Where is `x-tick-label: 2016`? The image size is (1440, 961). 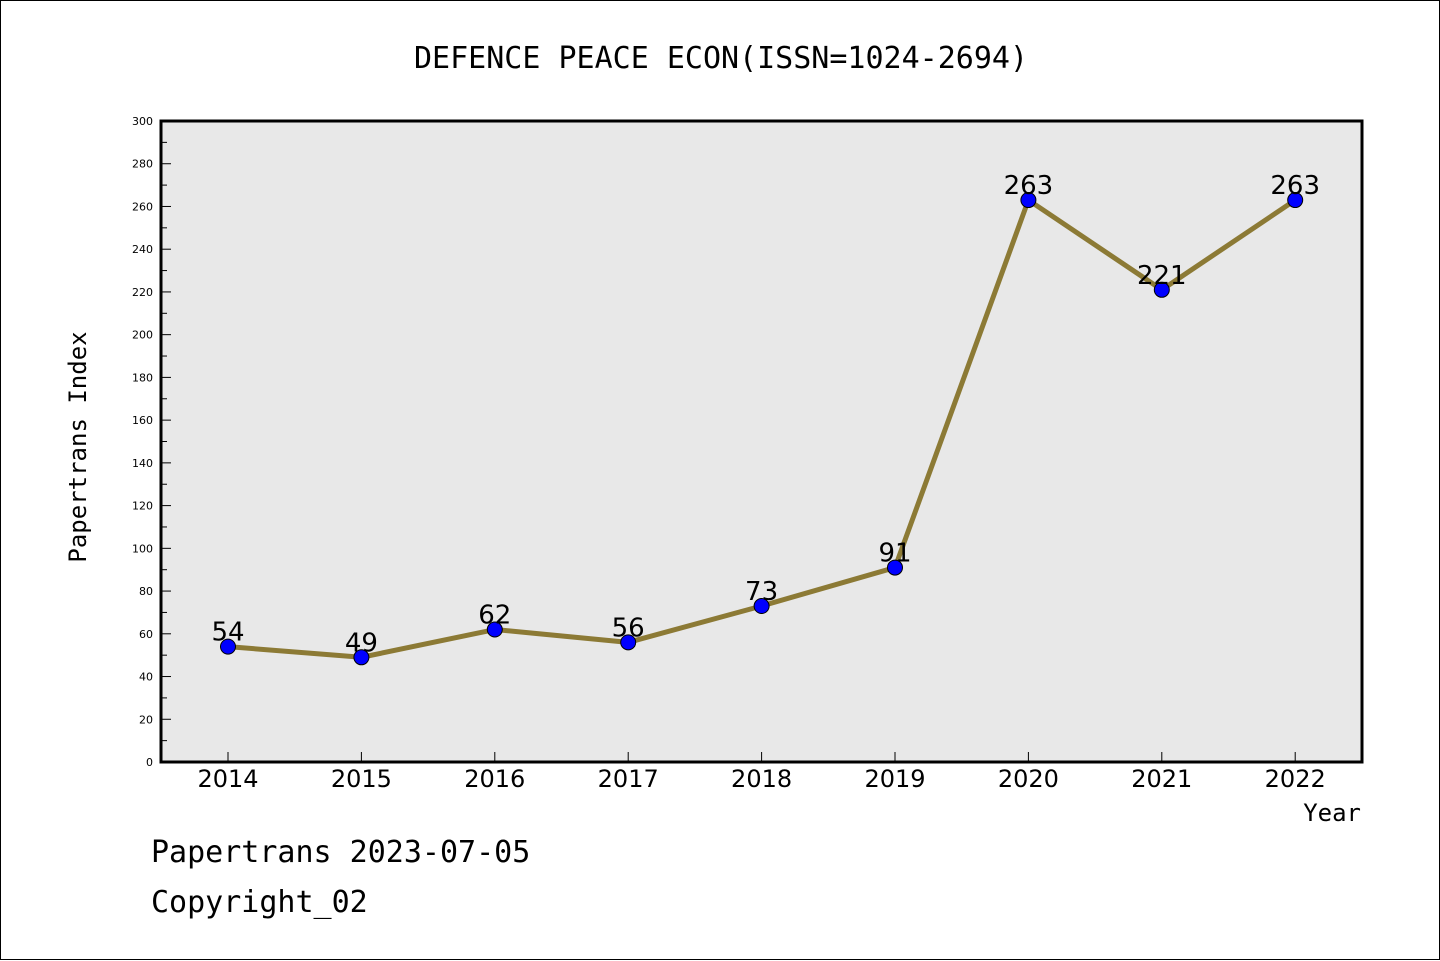
x-tick-label: 2016 is located at coordinates (494, 779).